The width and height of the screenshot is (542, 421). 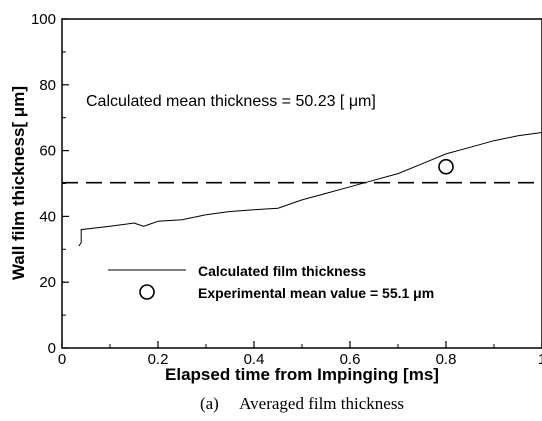 I want to click on y-tick-label: 40, so click(x=47, y=216).